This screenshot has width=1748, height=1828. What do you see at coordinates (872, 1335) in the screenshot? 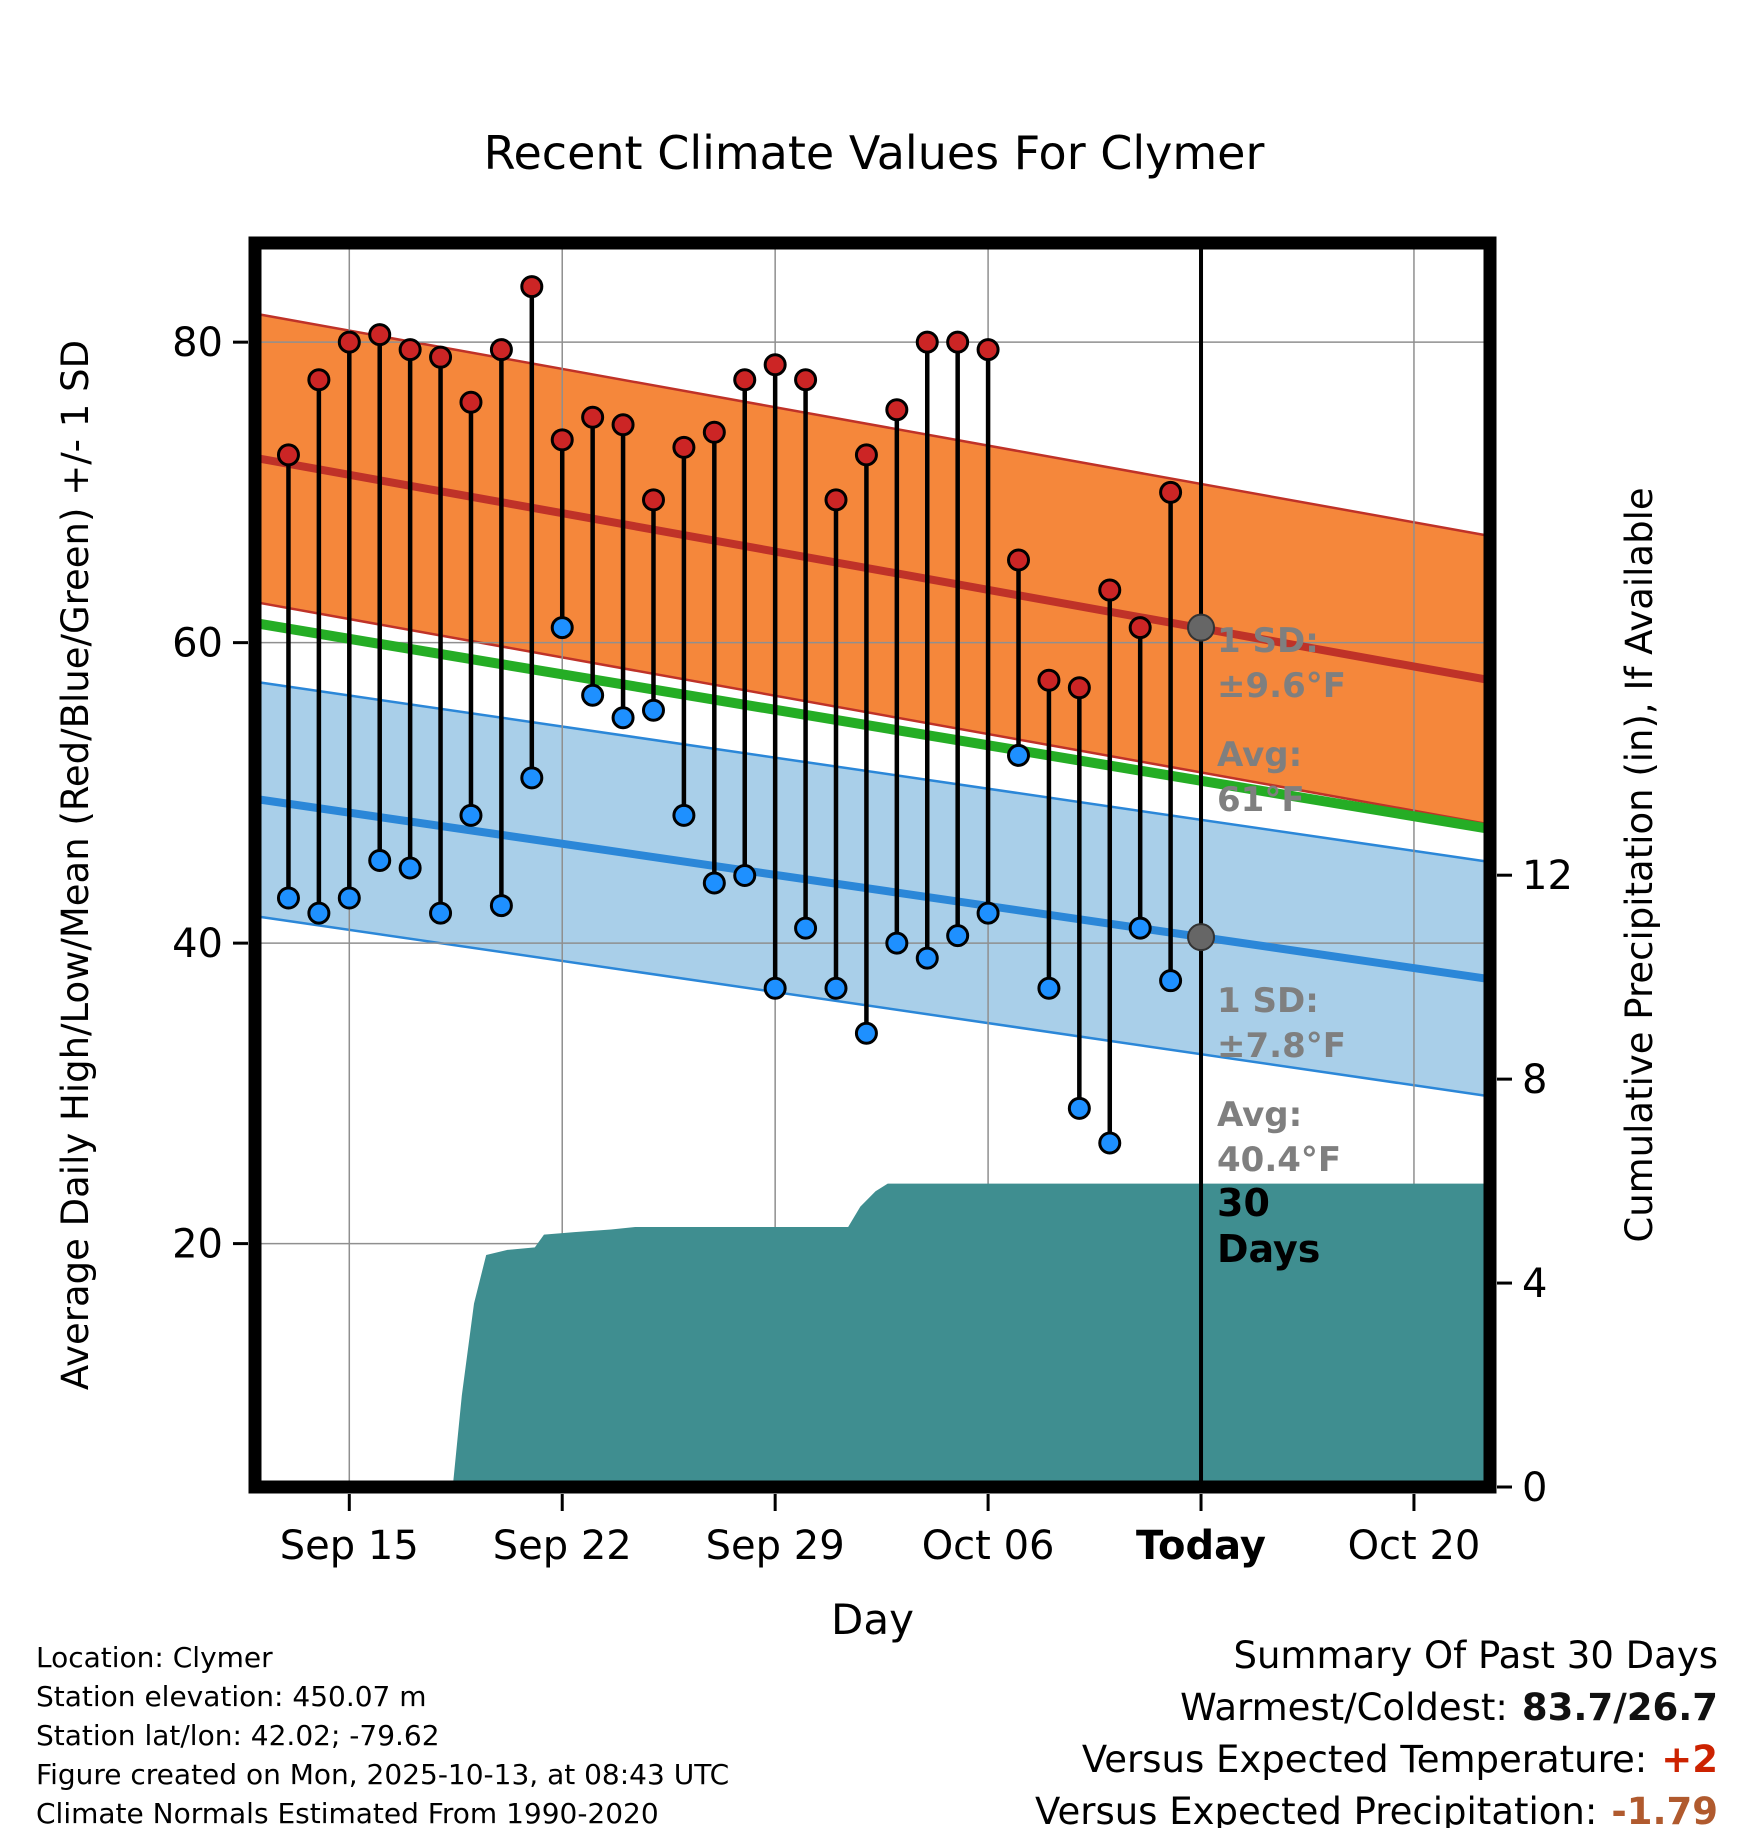
I see `cumulative-precip-area` at bounding box center [872, 1335].